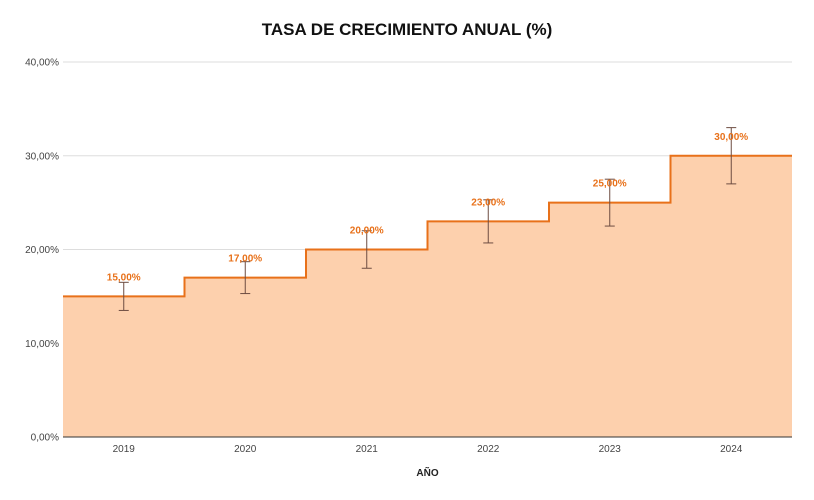 Image resolution: width=814 pixels, height=500 pixels. What do you see at coordinates (367, 231) in the screenshot?
I see `data-label: 20,00%` at bounding box center [367, 231].